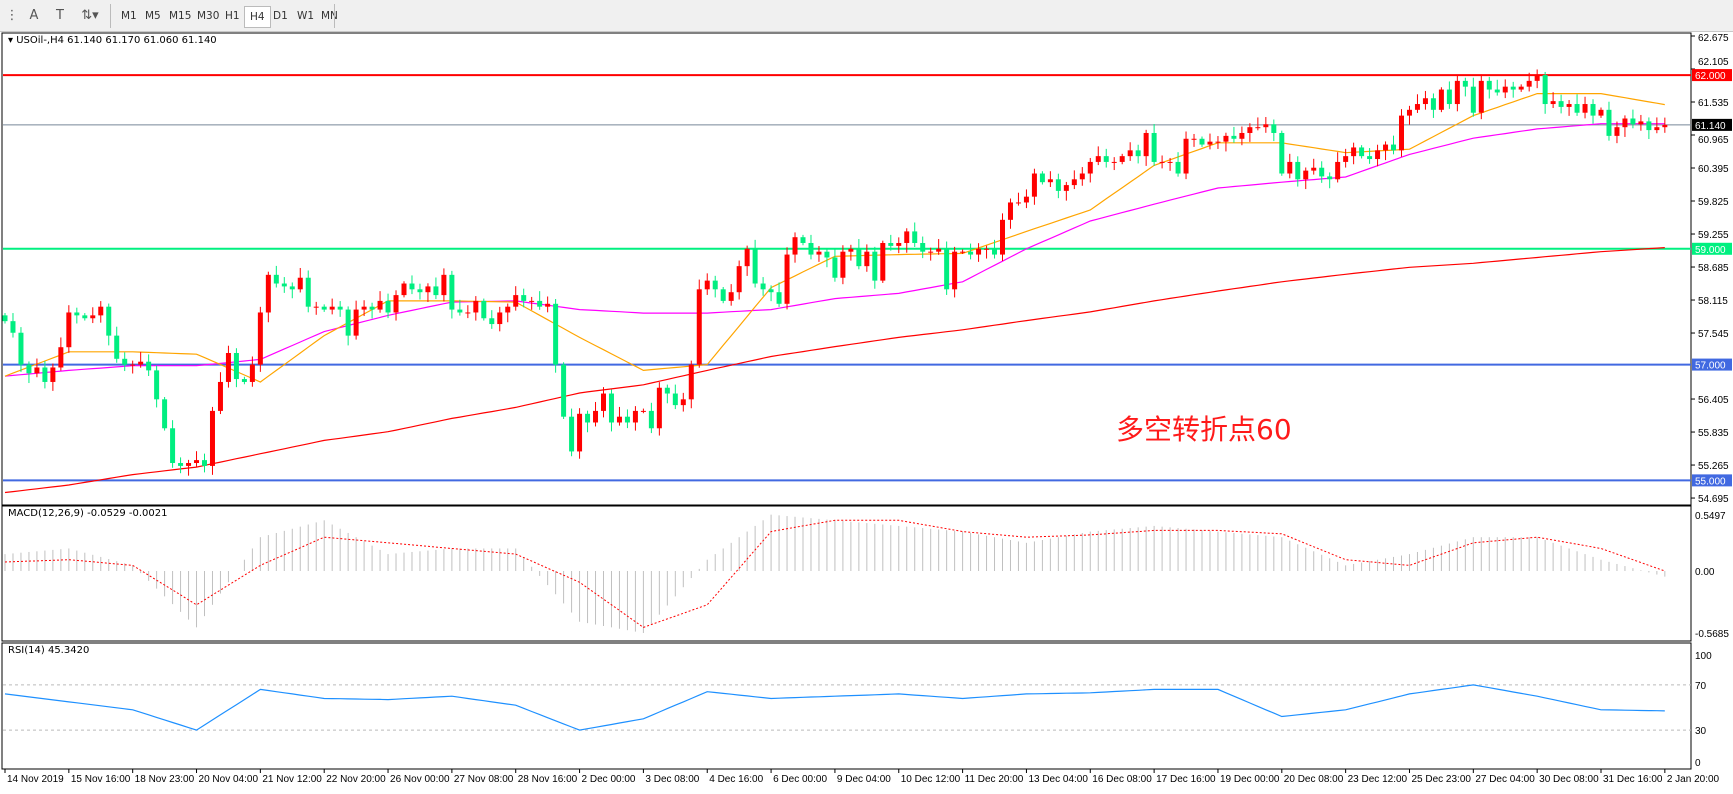 This screenshot has width=1733, height=794. What do you see at coordinates (232, 16) in the screenshot?
I see `timeframe-h1: H1` at bounding box center [232, 16].